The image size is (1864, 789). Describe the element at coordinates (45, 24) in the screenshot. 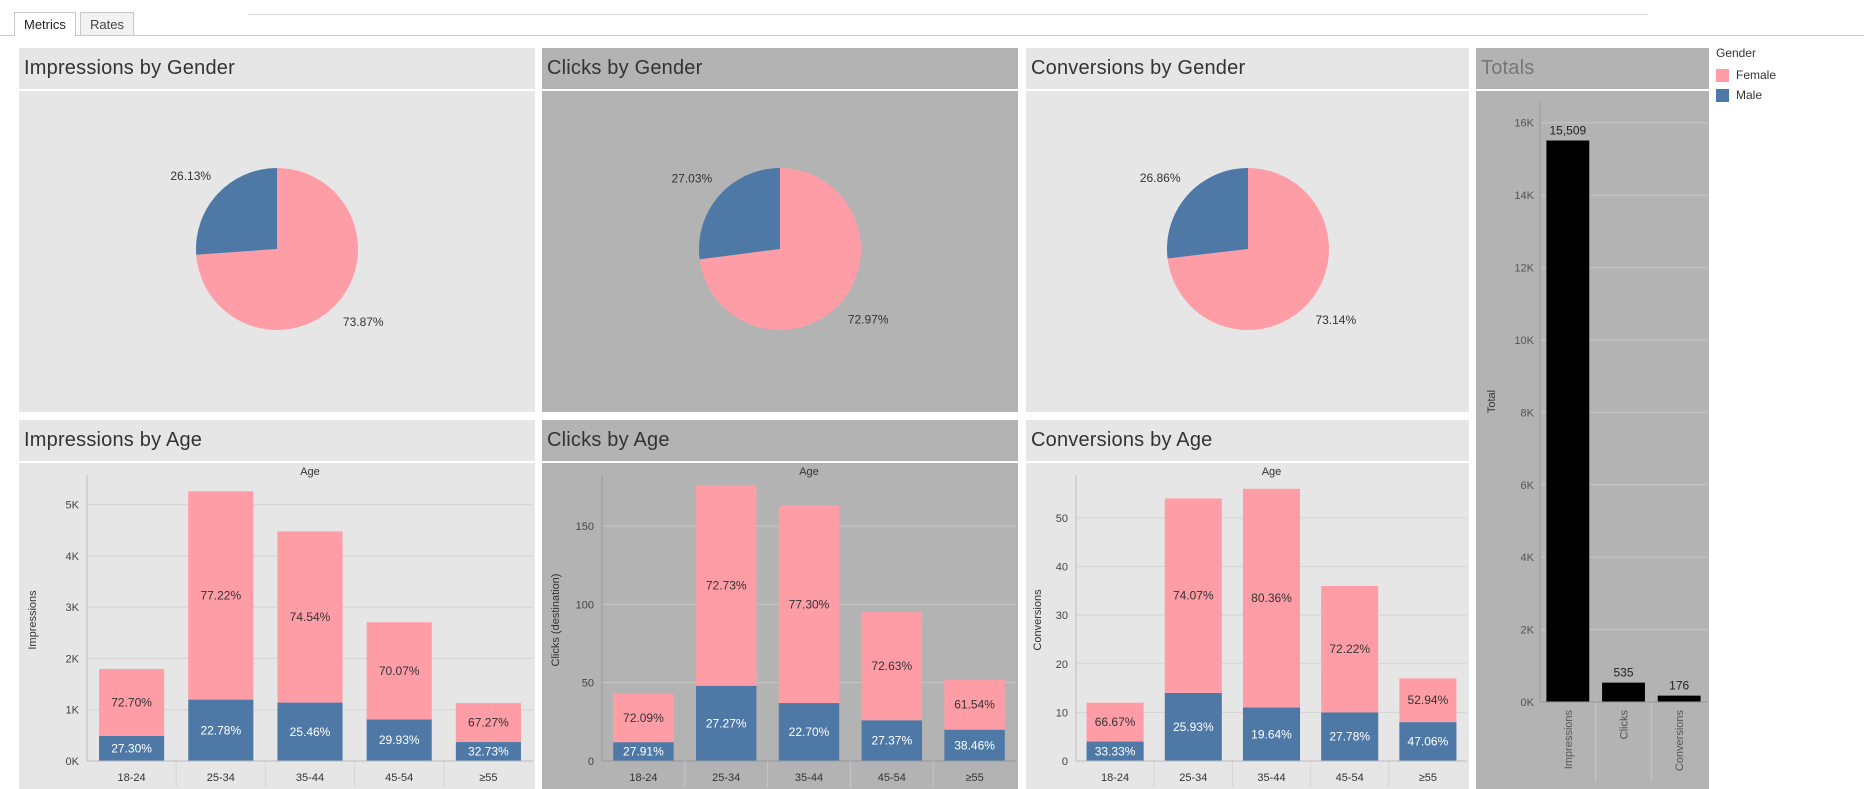

I see `tab-metrics: Metrics` at that location.